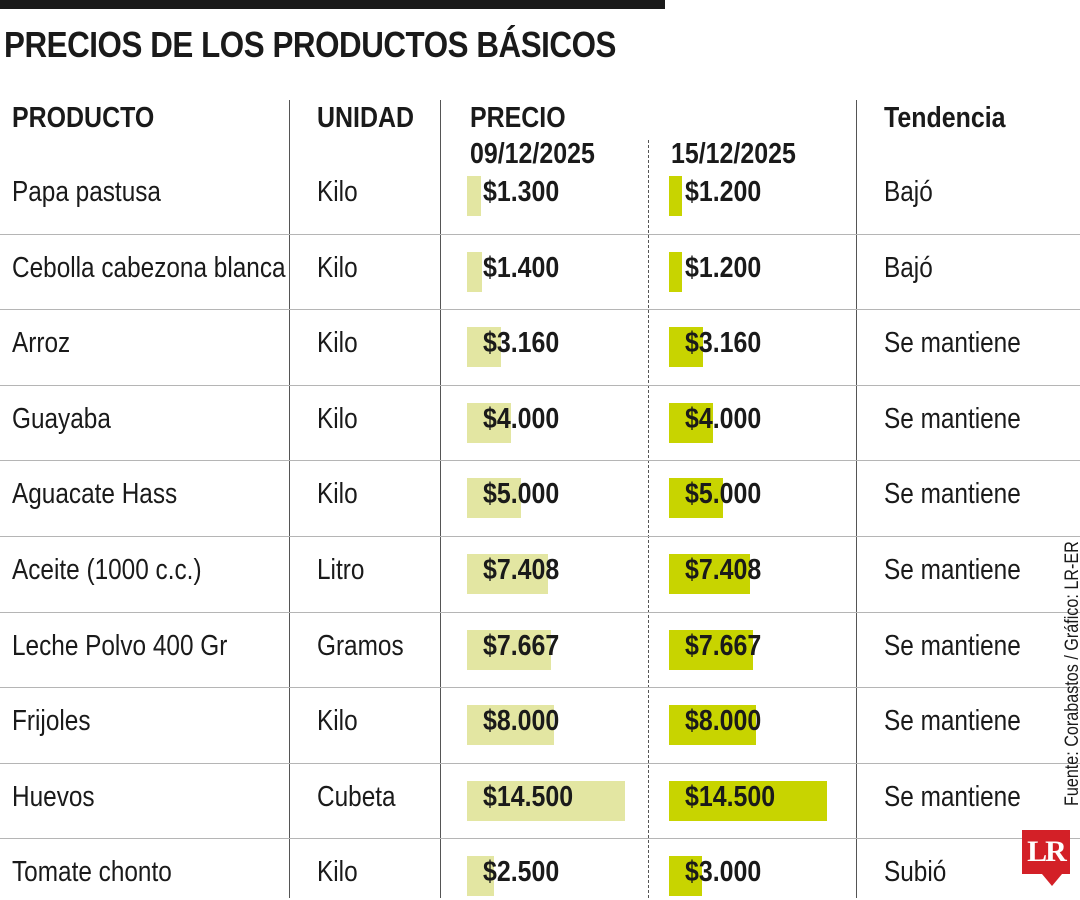 This screenshot has height=900, width=1080. I want to click on price-09-12: $4.000, so click(521, 418).